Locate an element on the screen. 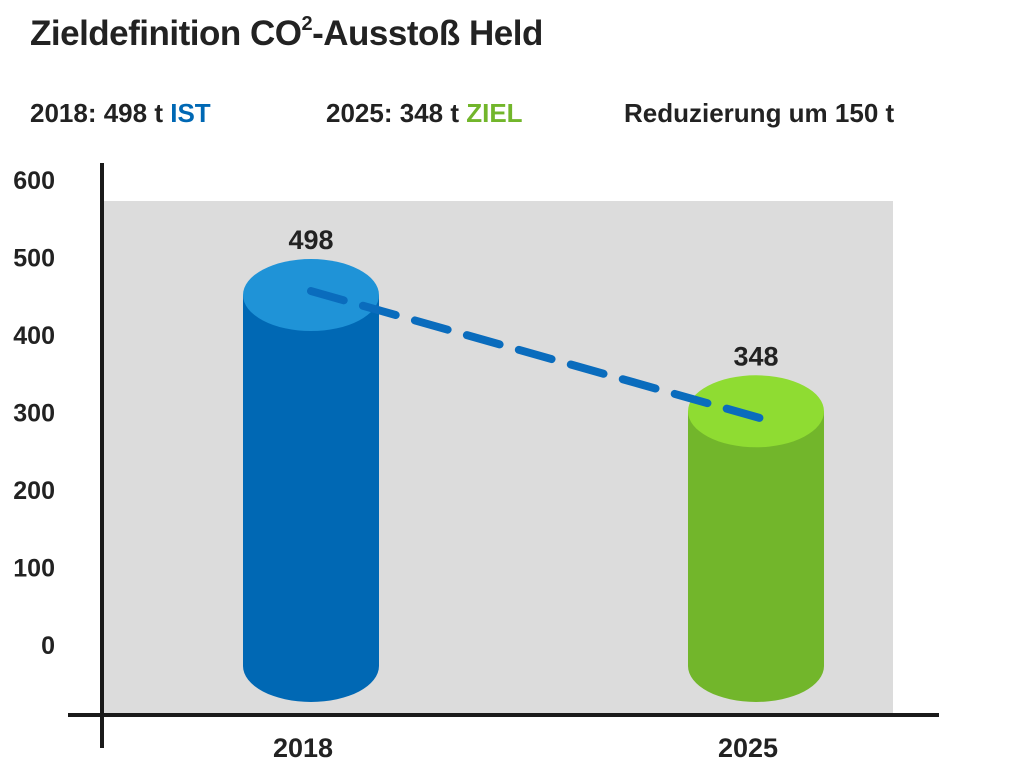 The image size is (1024, 773). bar-2025 is located at coordinates (756, 556).